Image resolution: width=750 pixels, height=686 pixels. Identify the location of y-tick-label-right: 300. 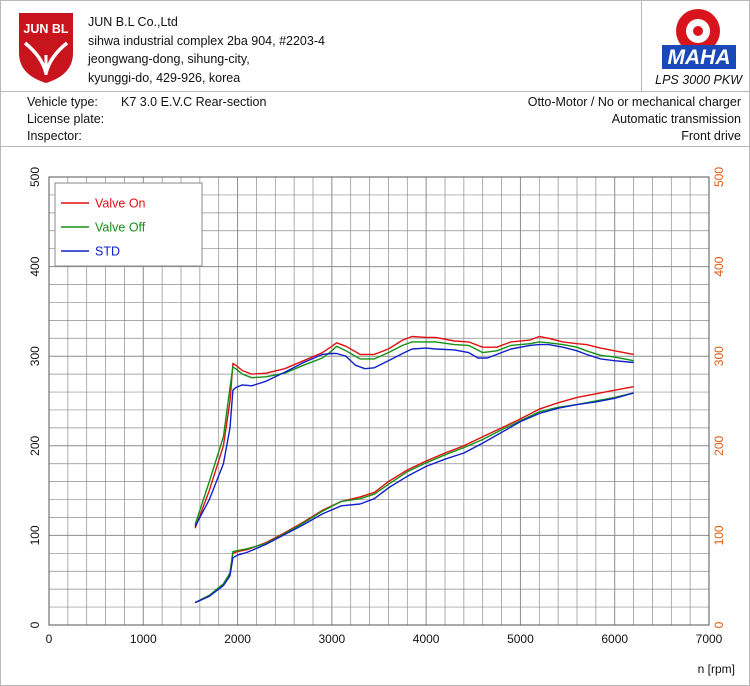
(719, 356).